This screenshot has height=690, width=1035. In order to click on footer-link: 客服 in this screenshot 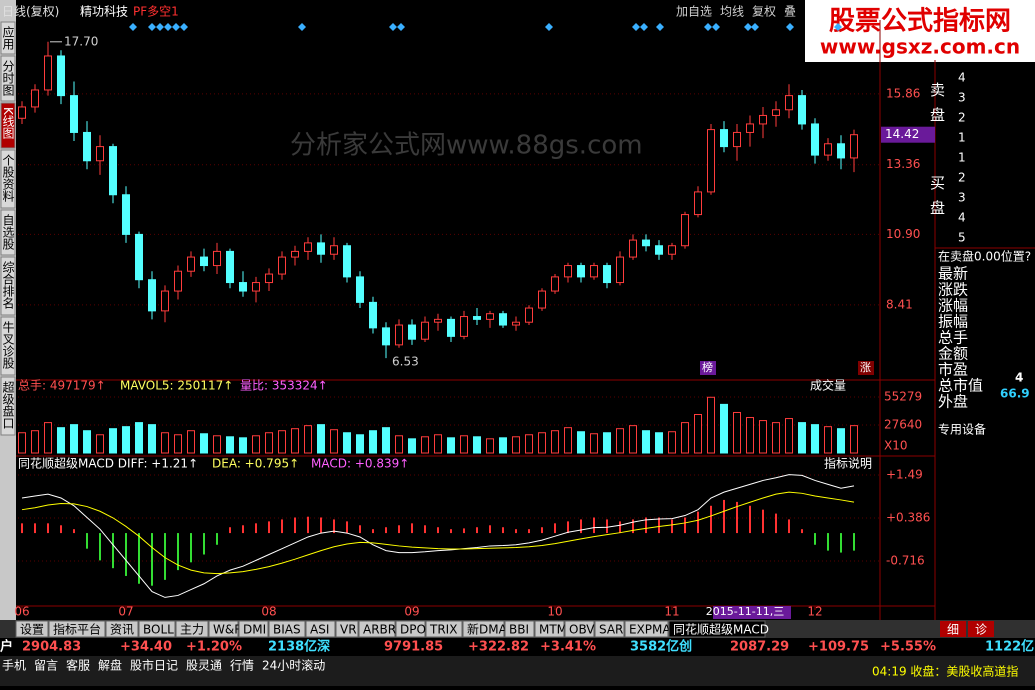, I will do `click(78, 665)`.